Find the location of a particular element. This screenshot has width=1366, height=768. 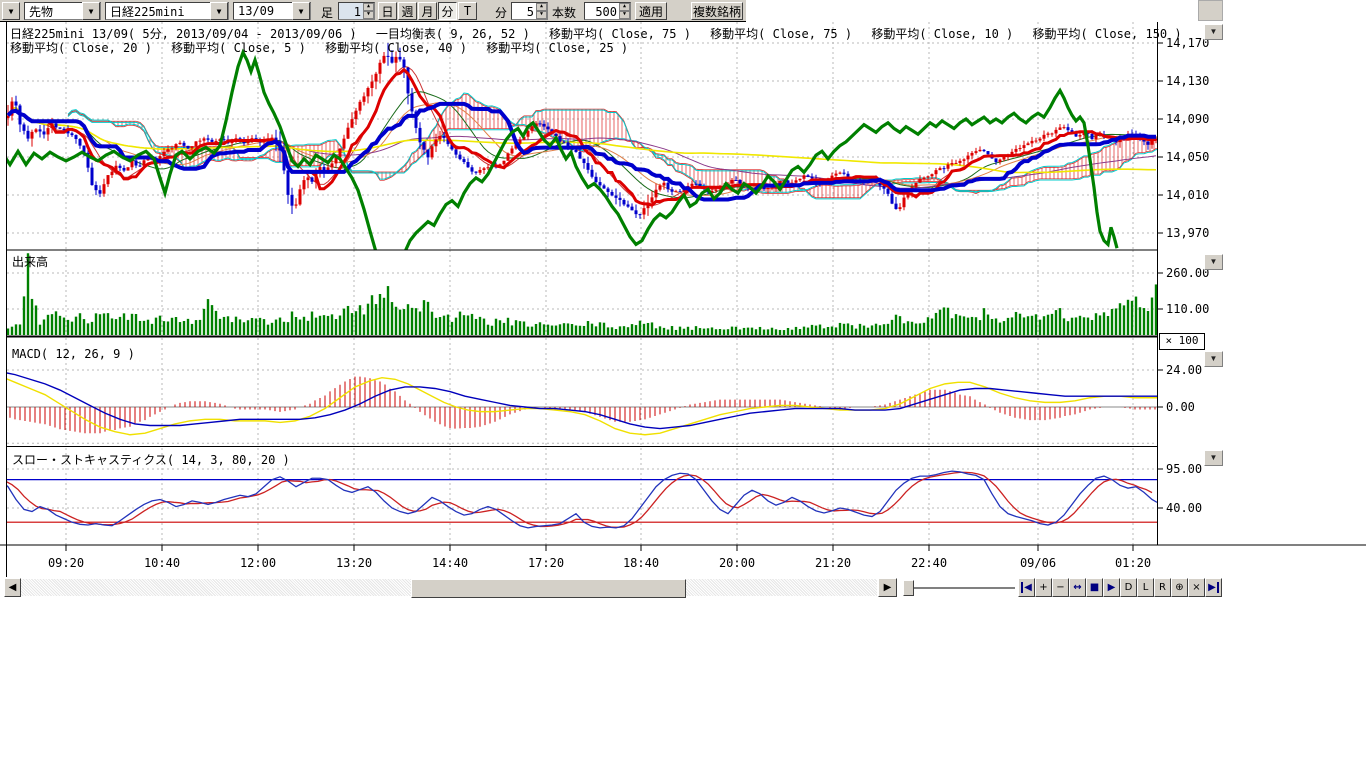

magnify-button-icon: ⊕ is located at coordinates (1179, 587).